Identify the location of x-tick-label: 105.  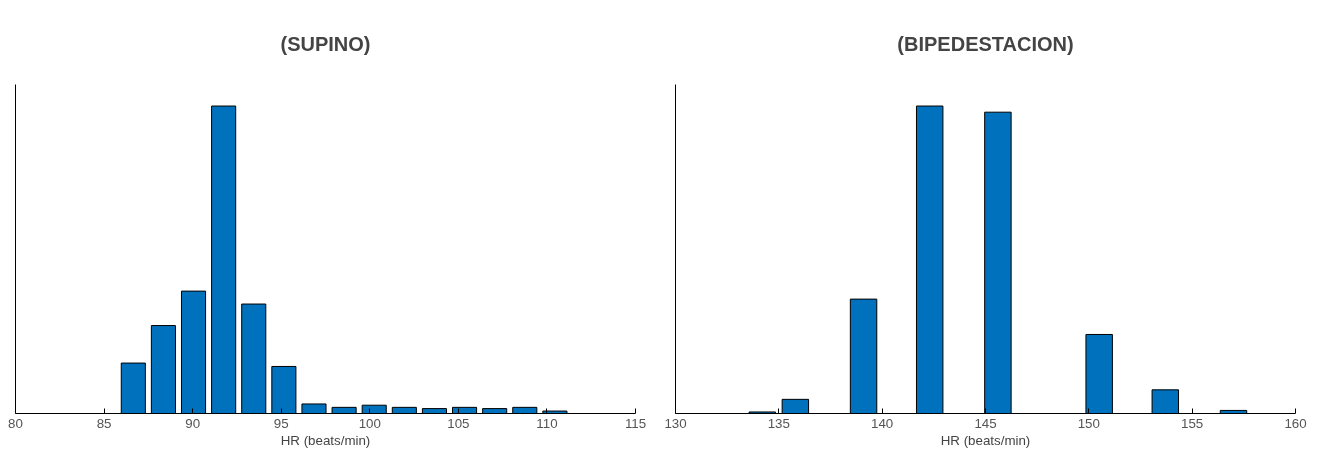
(458, 423).